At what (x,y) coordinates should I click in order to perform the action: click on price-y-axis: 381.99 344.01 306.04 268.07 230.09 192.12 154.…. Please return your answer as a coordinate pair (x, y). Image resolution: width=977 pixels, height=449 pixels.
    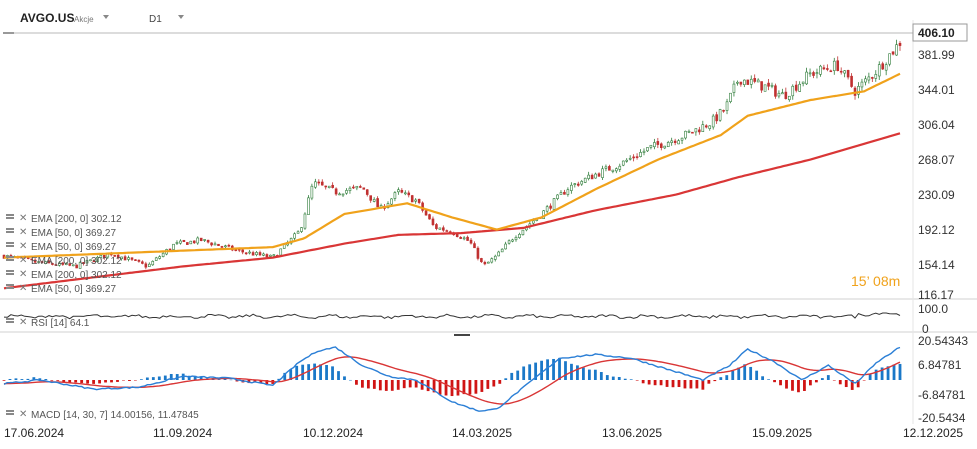
    Looking at the image, I should click on (936, 175).